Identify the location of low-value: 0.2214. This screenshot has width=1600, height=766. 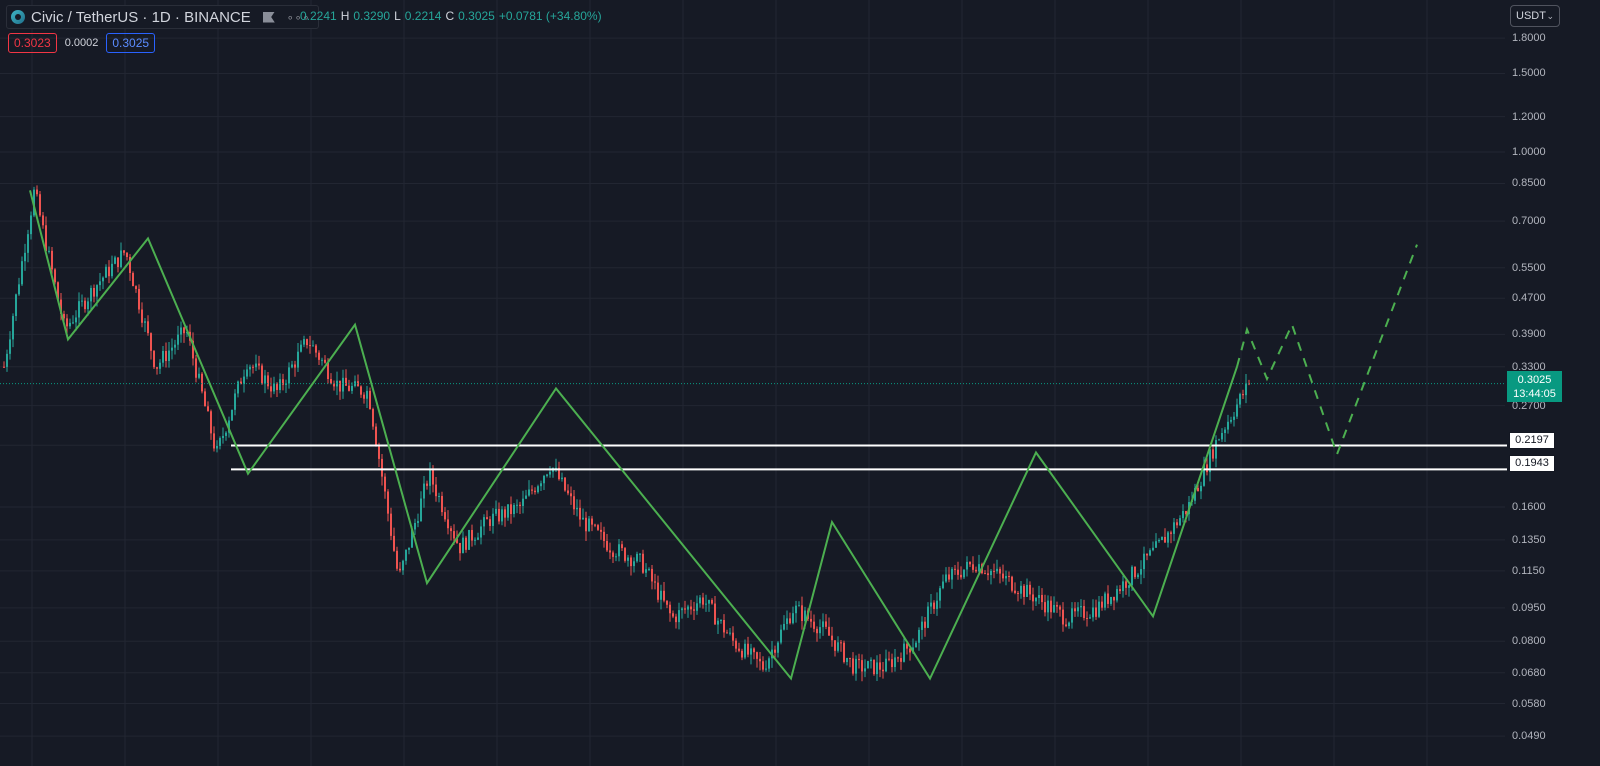
(423, 16).